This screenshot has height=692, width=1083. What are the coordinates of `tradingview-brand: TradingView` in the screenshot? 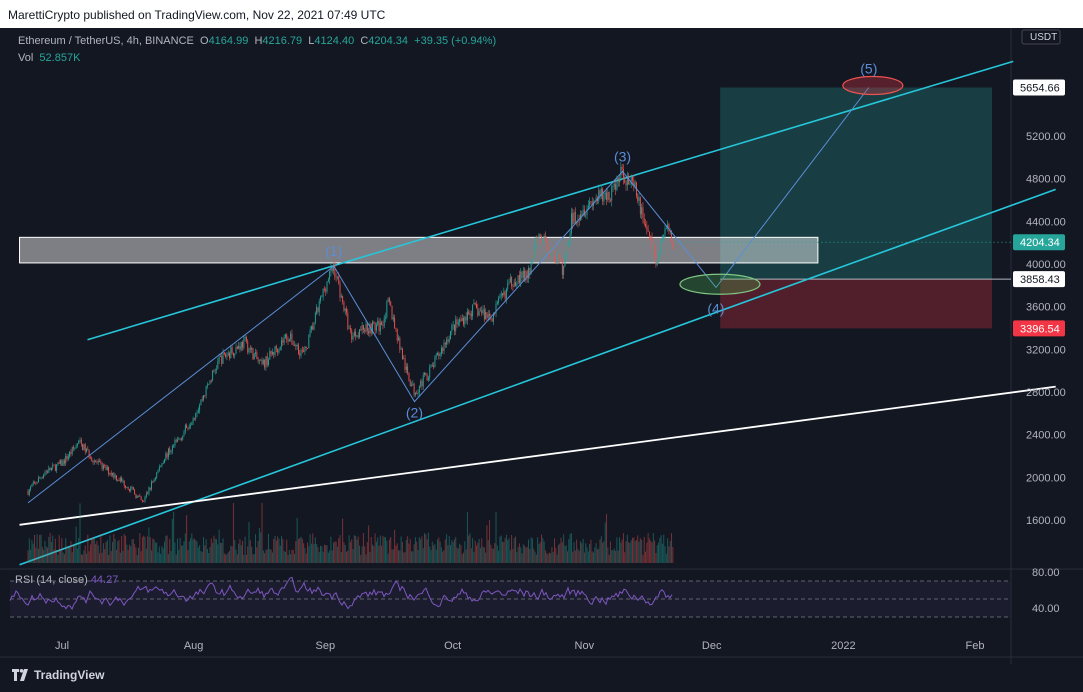 It's located at (58, 675).